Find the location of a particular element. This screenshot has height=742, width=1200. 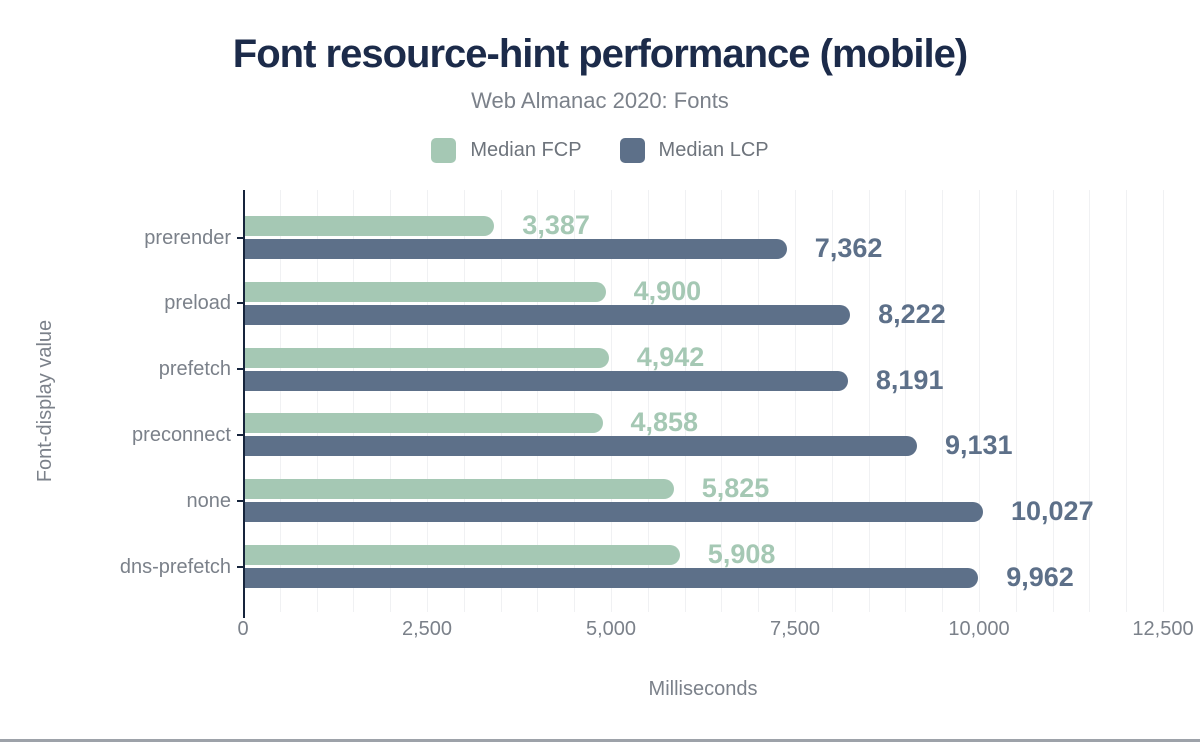

bar-median-lcp-preconnect is located at coordinates (581, 446).